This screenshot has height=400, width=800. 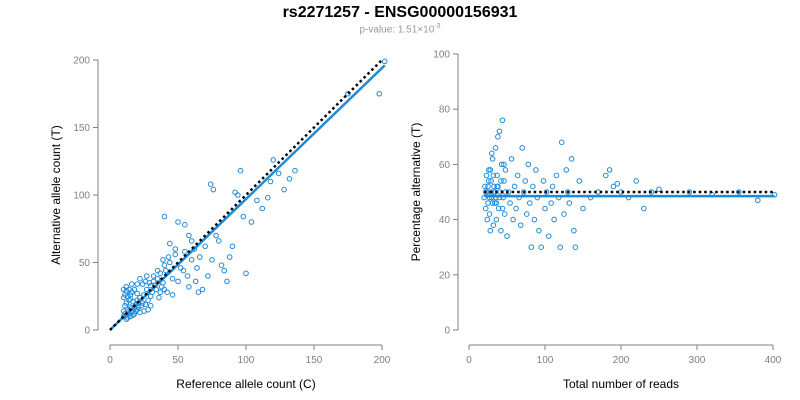 What do you see at coordinates (445, 220) in the screenshot?
I see `panel2-y-tick-label: 40` at bounding box center [445, 220].